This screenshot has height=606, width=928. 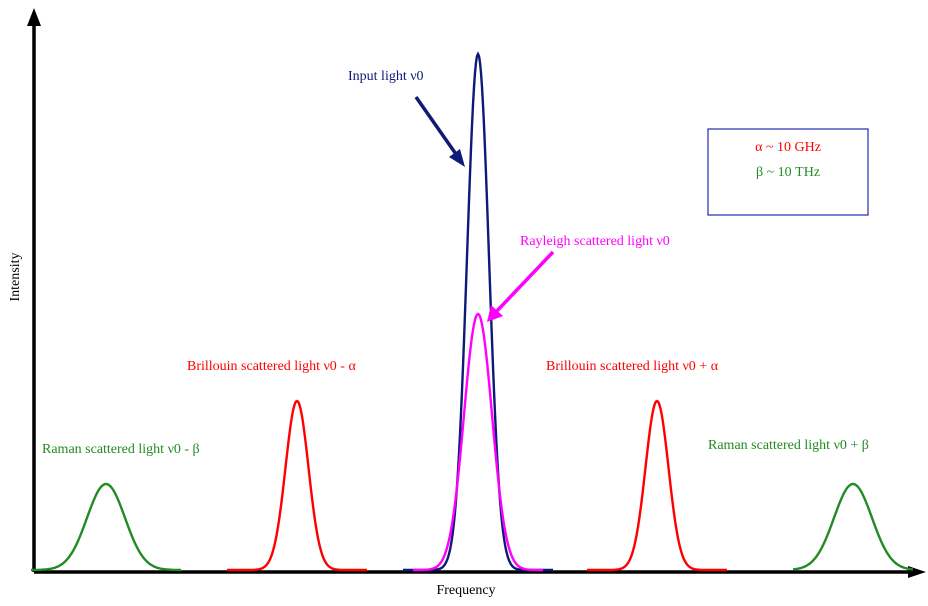 I want to click on brillouin-left-peak, so click(x=297, y=485).